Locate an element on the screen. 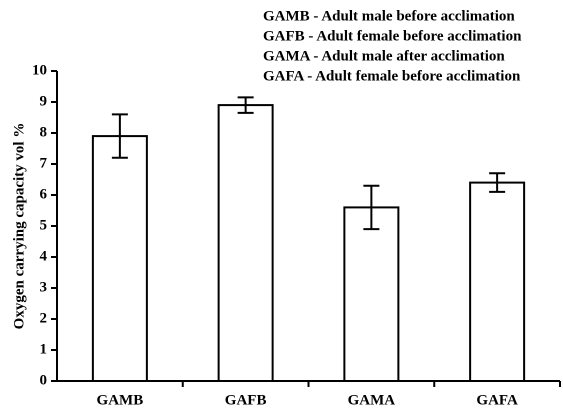  y-tick-label: 3 is located at coordinates (44, 287).